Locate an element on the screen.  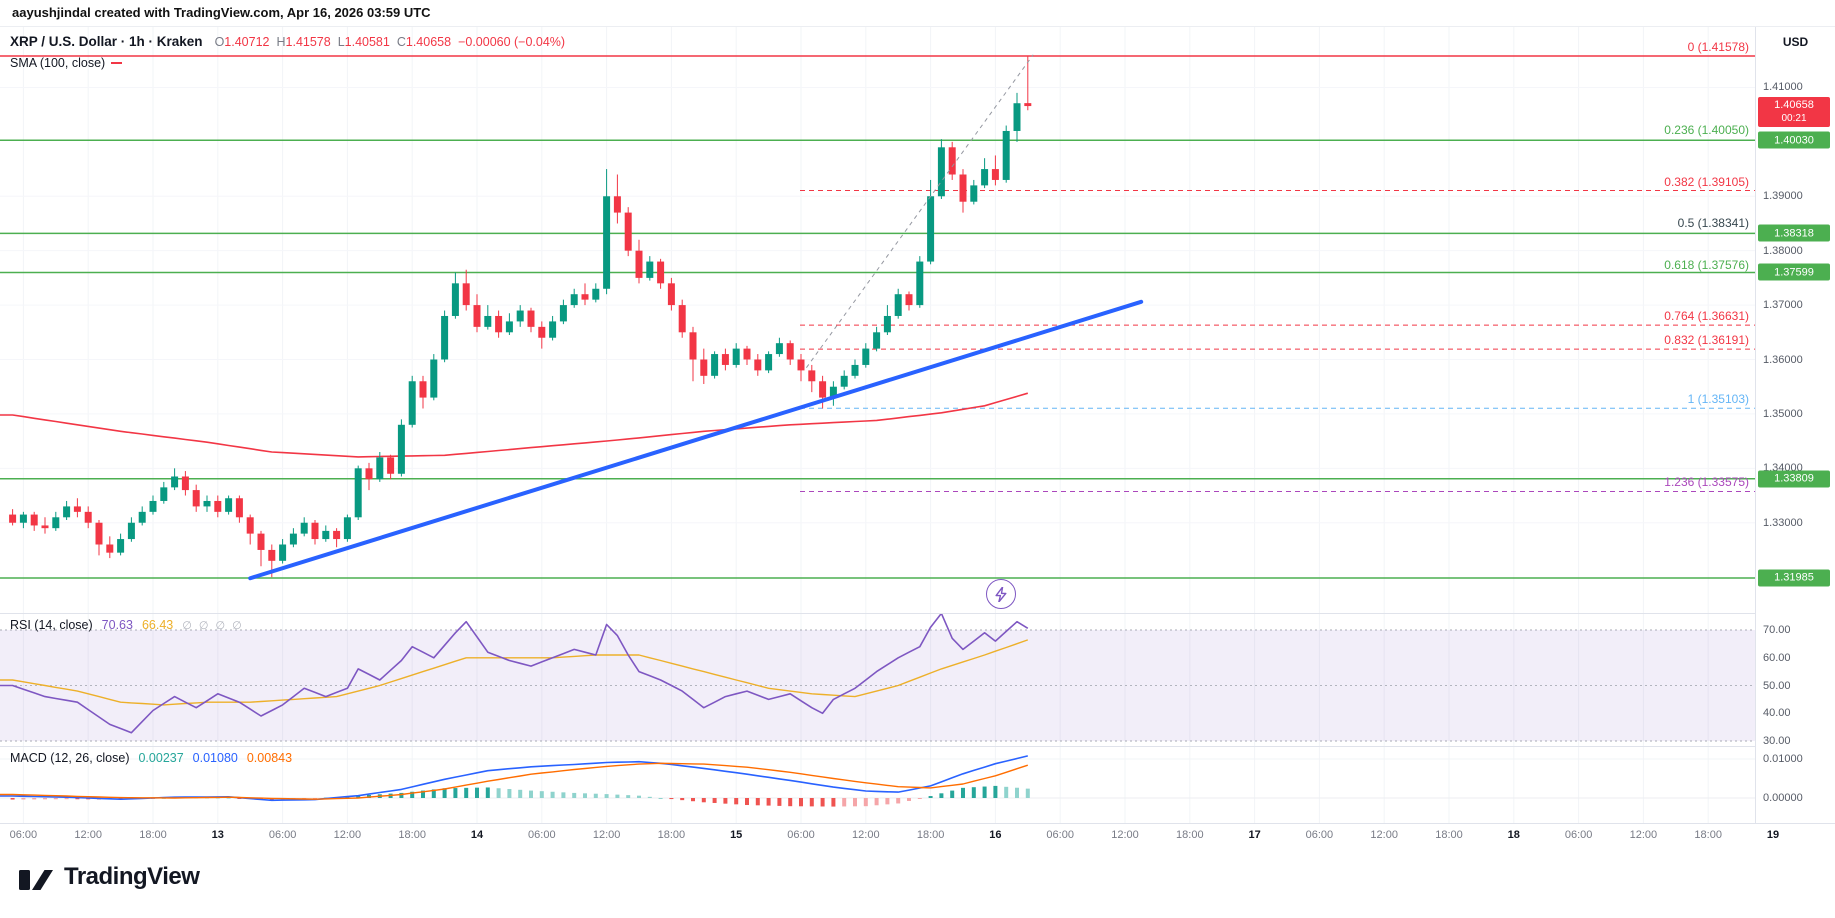
price-tick: 1.35000 is located at coordinates (1783, 413).